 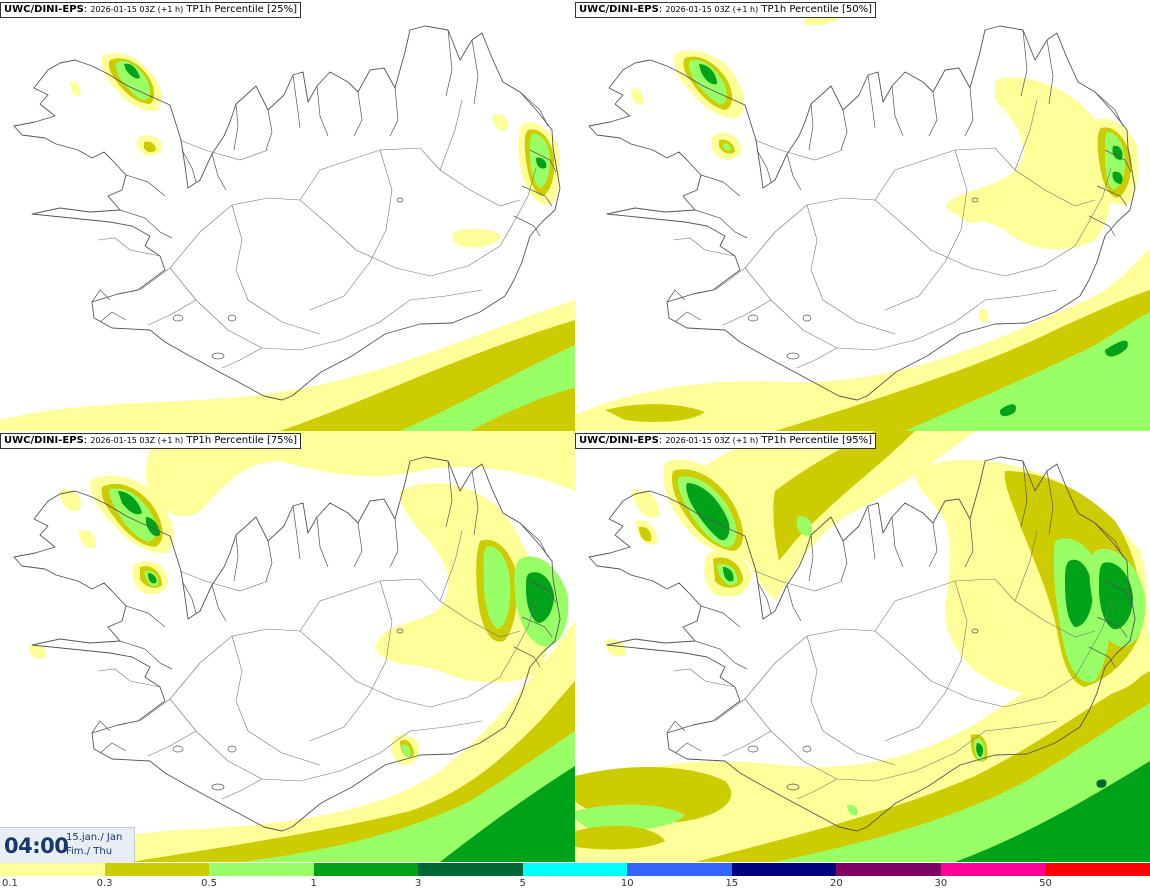 What do you see at coordinates (241, 440) in the screenshot?
I see `product-name: TP1h Percentile [75%]` at bounding box center [241, 440].